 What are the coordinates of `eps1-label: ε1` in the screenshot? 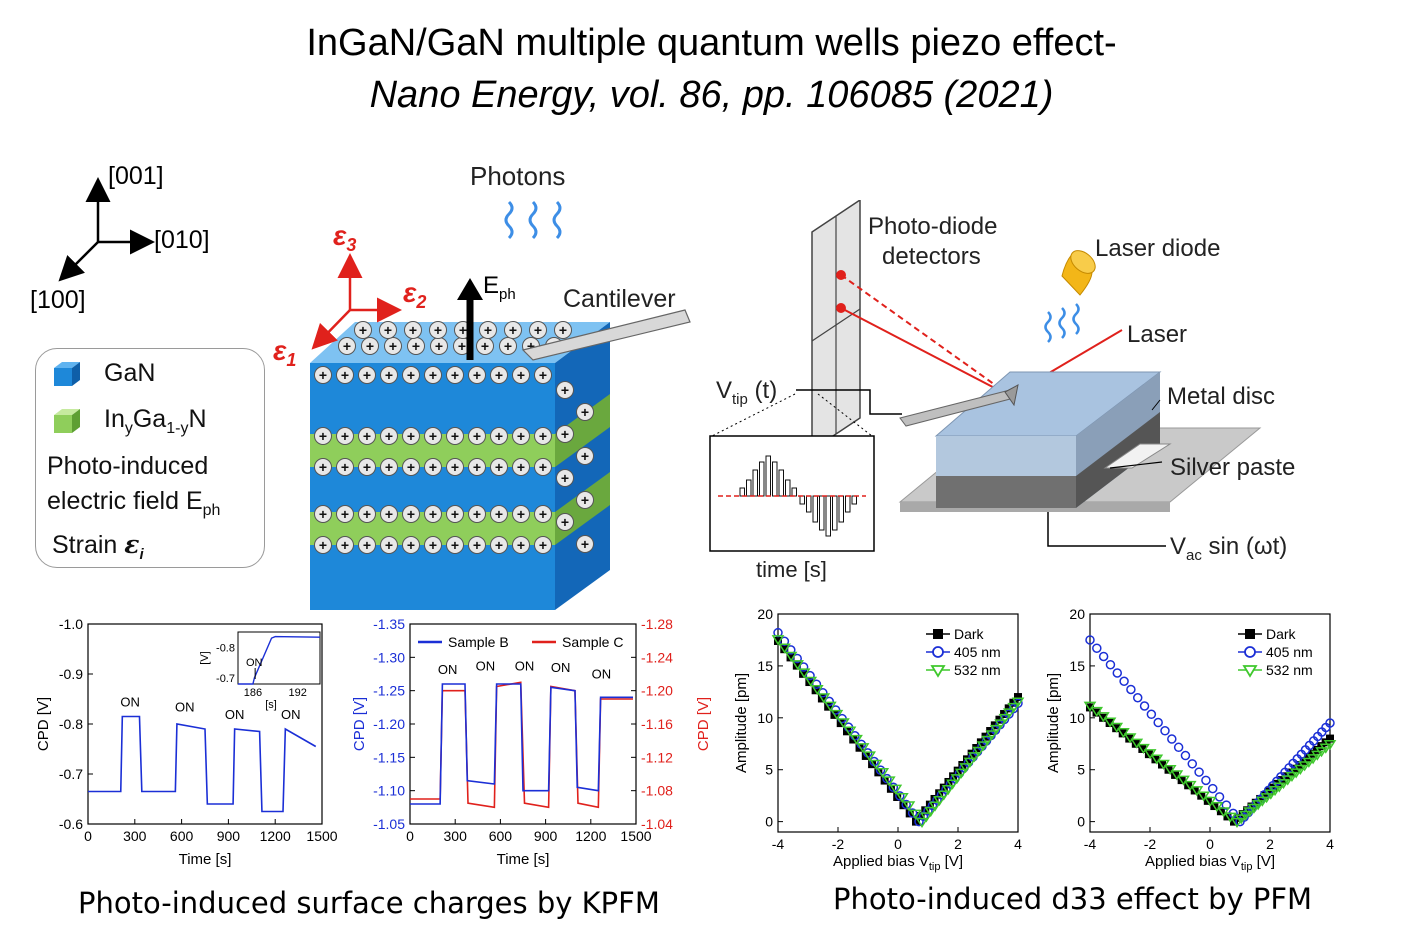 It's located at (284, 352).